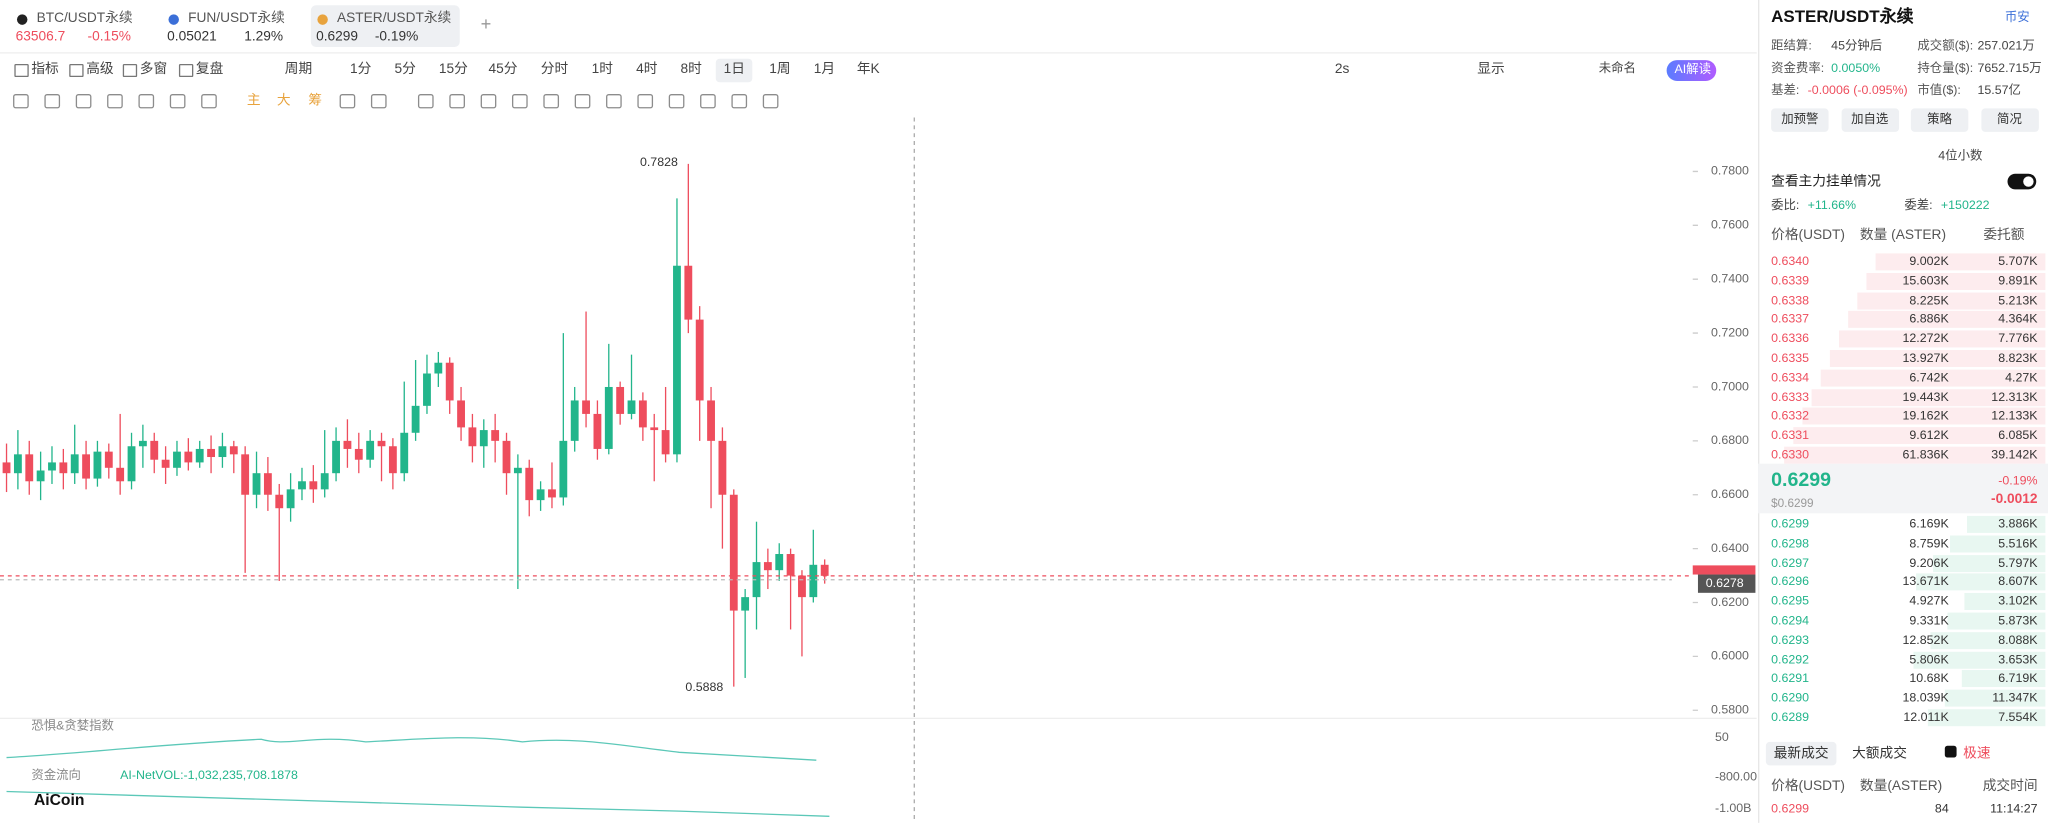 The height and width of the screenshot is (823, 2048). I want to click on refresh-button: 2s, so click(1342, 69).